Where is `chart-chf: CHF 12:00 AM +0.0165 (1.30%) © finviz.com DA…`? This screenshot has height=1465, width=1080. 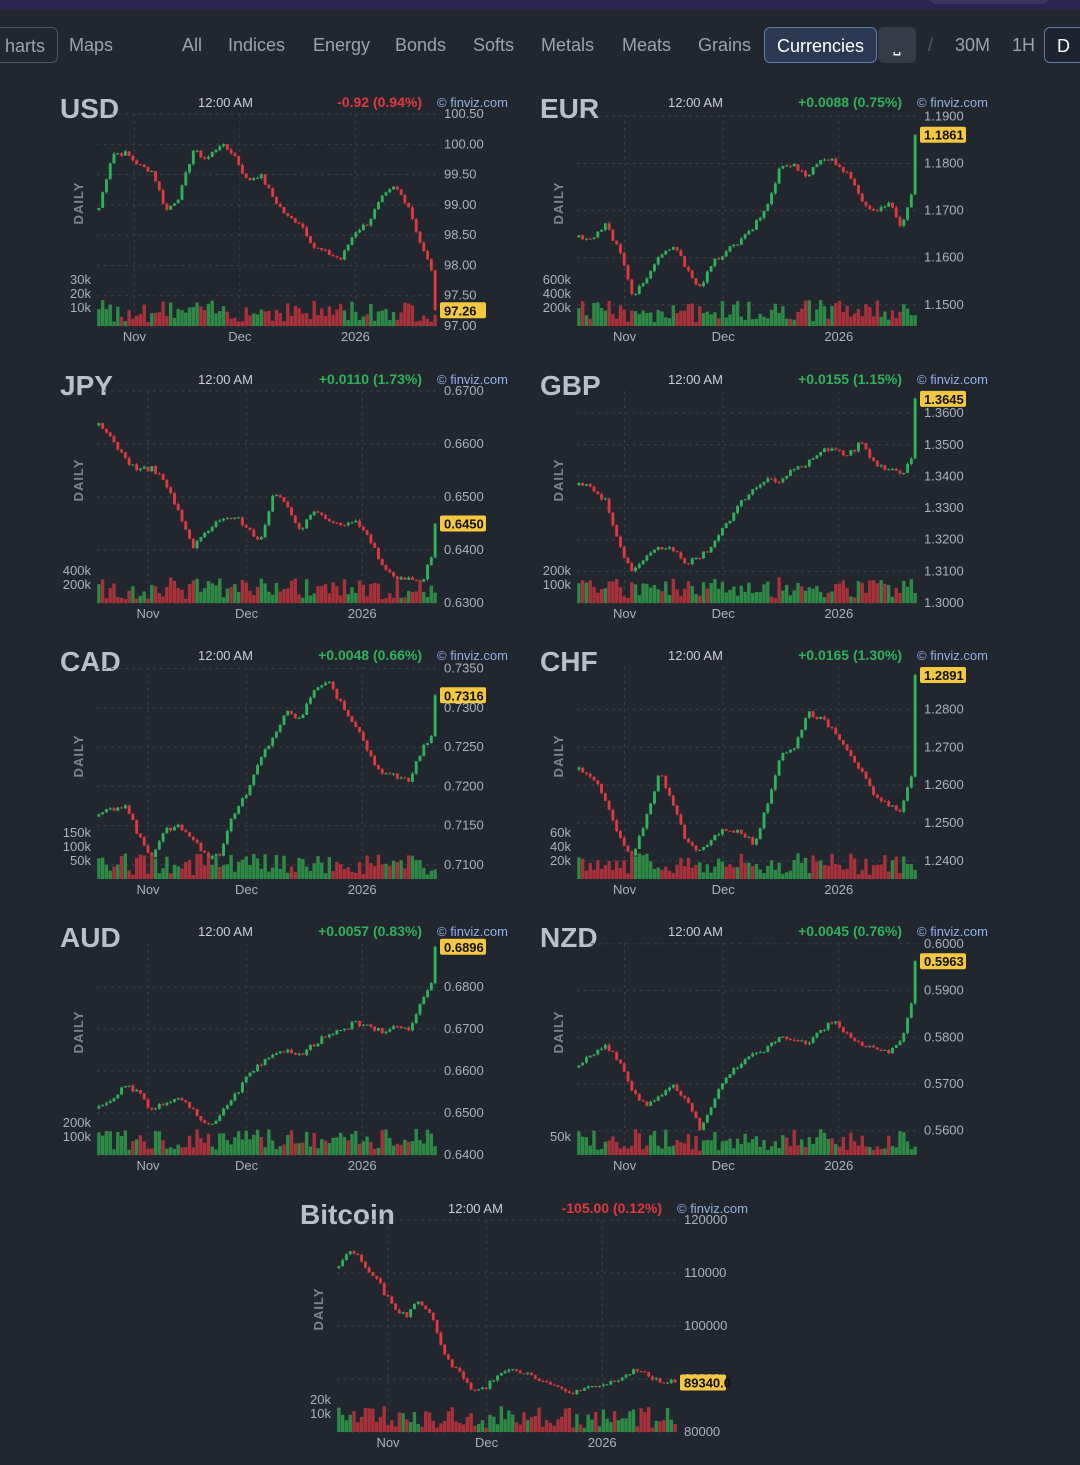
chart-chf: CHF 12:00 AM +0.0165 (1.30%) © finviz.com DA… is located at coordinates (770, 774).